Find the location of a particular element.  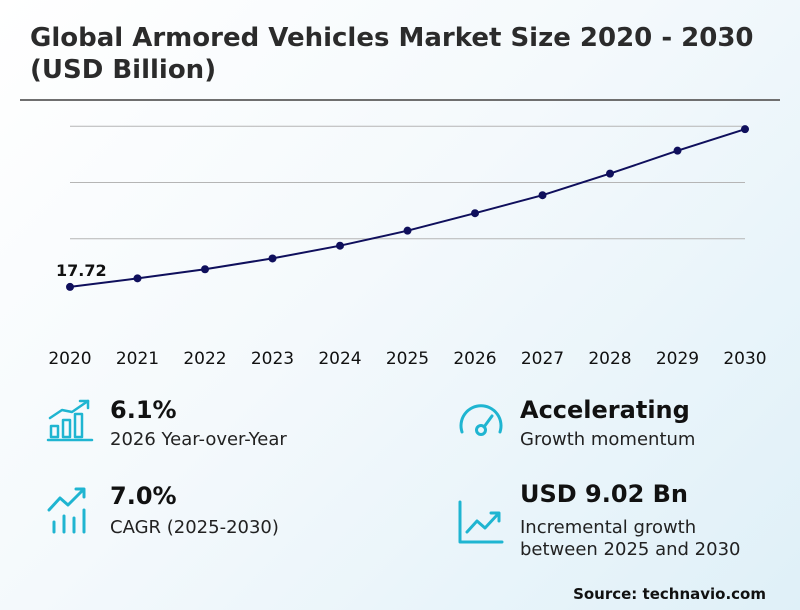

stat-momentum-value: Accelerating is located at coordinates (605, 410).